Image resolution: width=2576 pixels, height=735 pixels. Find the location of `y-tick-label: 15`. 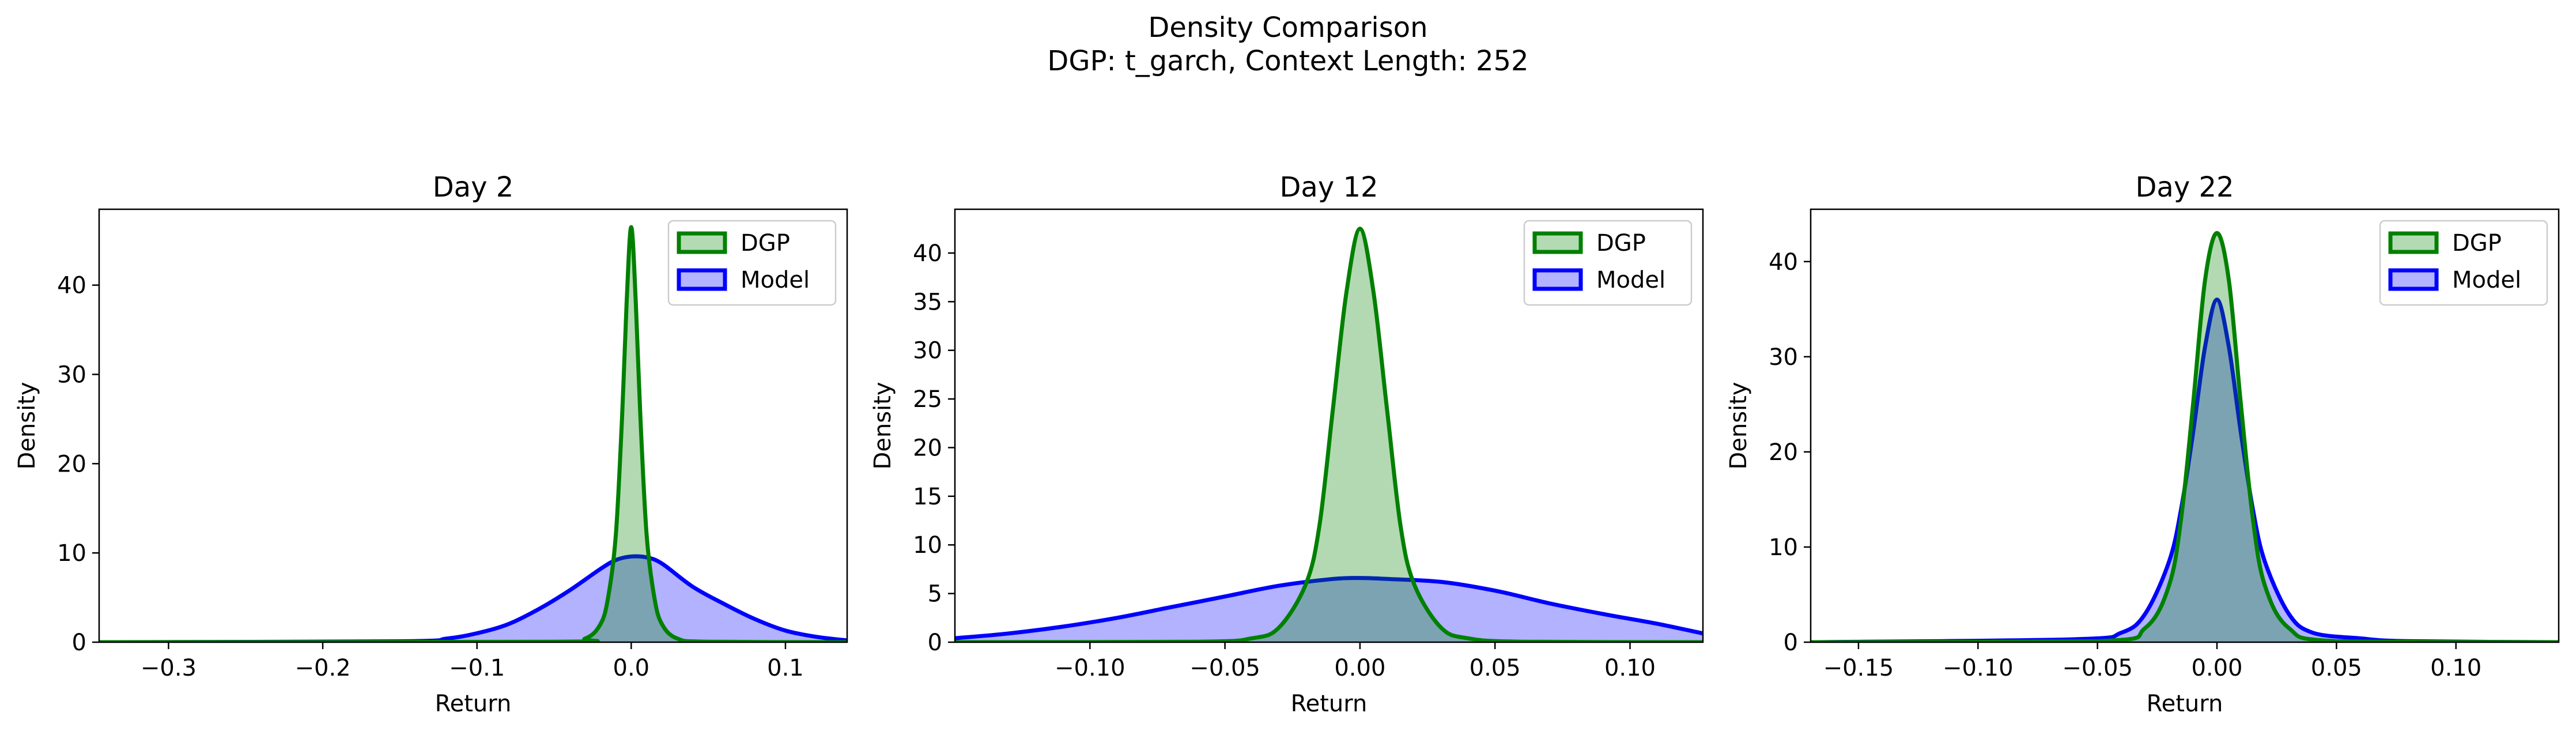

y-tick-label: 15 is located at coordinates (927, 497).